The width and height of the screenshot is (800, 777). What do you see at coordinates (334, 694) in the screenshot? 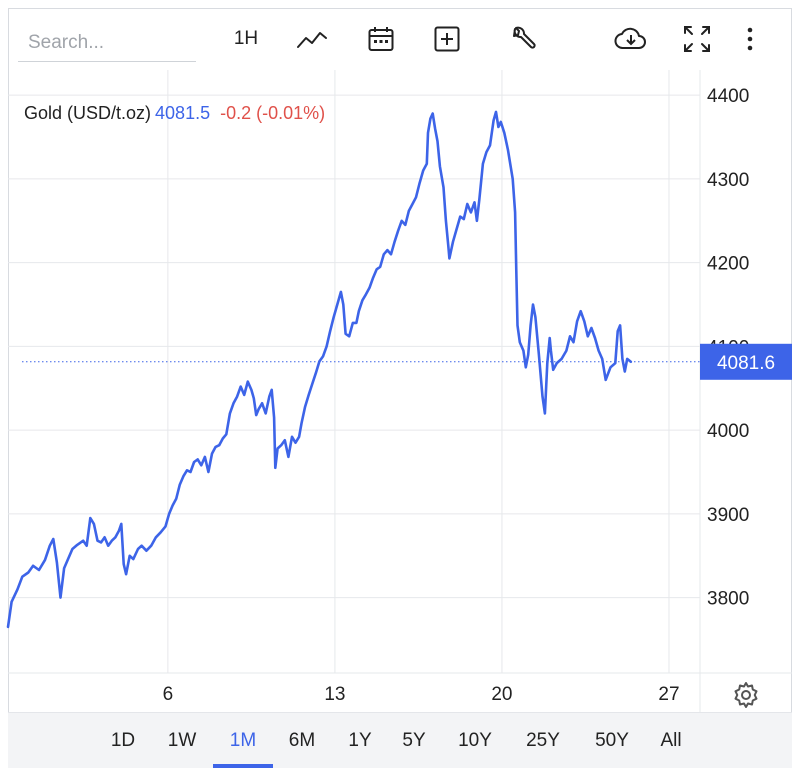
I see `x-tick-label: 13` at bounding box center [334, 694].